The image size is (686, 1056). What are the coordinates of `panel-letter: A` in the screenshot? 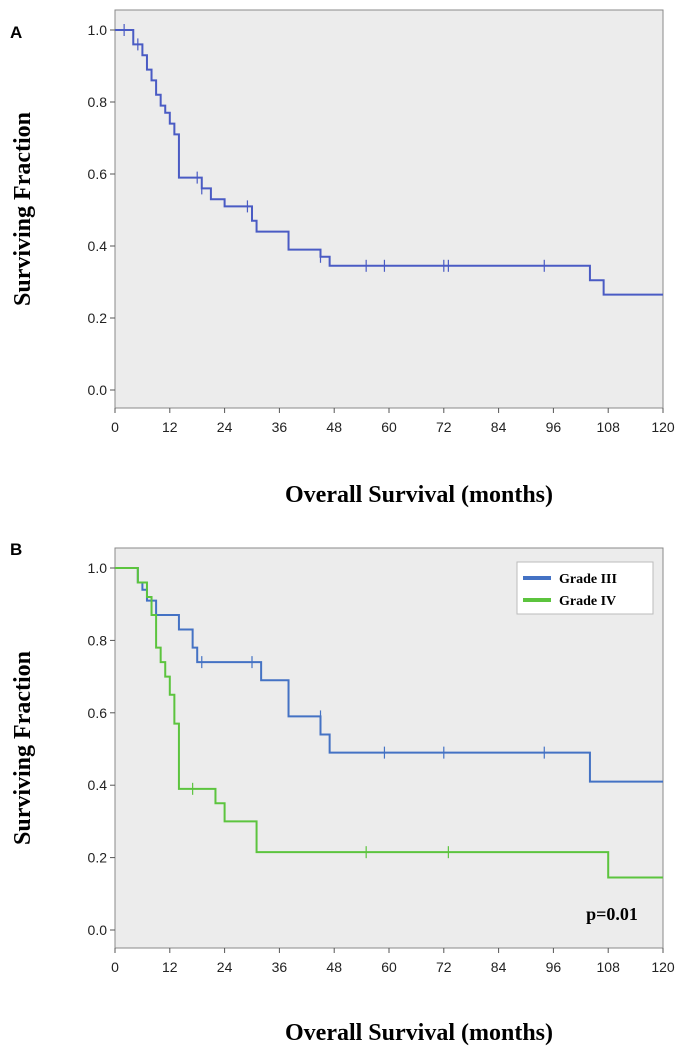 It's located at (16, 32).